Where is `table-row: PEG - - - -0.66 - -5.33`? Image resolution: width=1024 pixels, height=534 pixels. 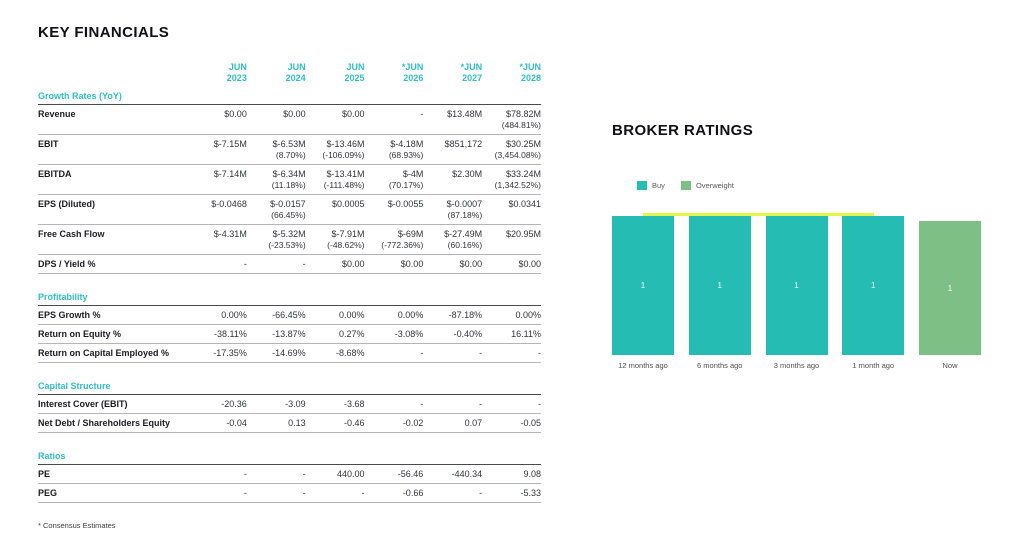 table-row: PEG - - - -0.66 - -5.33 is located at coordinates (289, 493).